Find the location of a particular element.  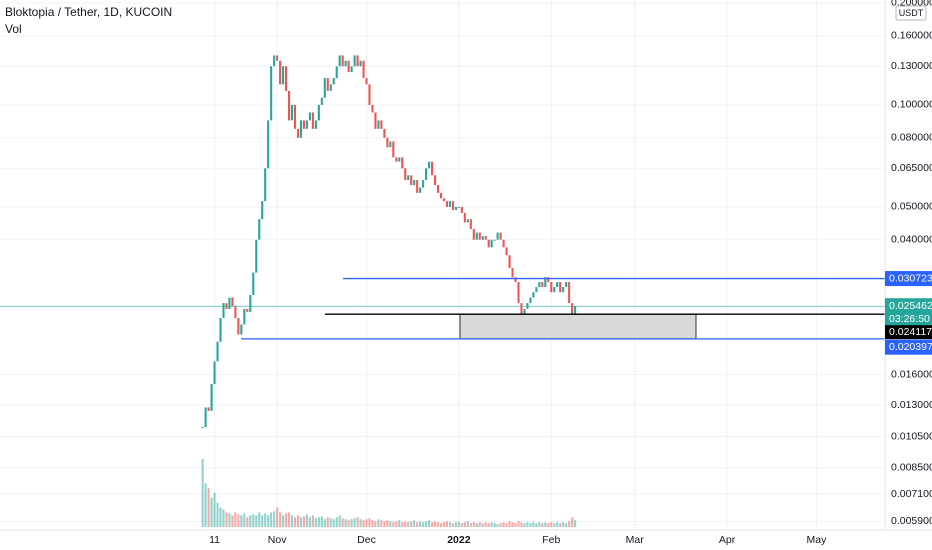

y-tick-label: 0.130000 is located at coordinates (911, 66).